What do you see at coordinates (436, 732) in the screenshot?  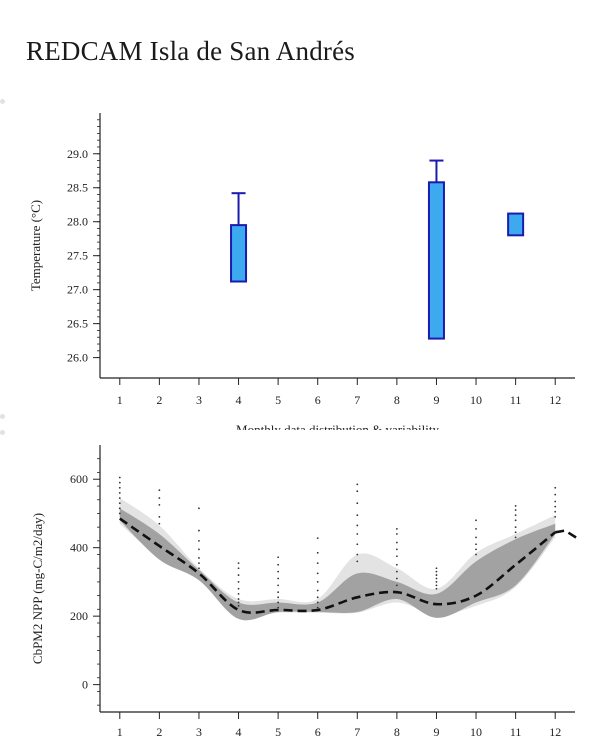 I see `x-tick-label: 9` at bounding box center [436, 732].